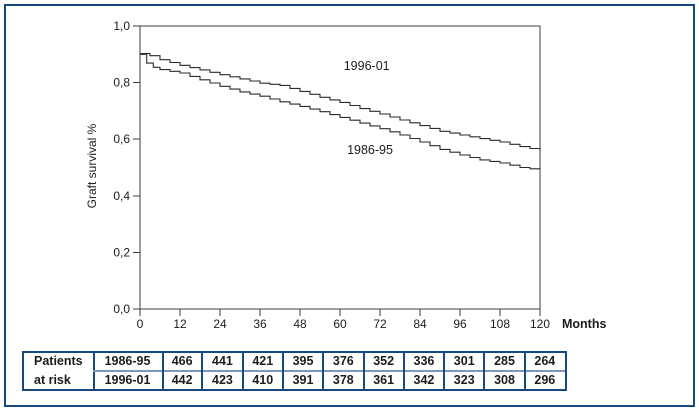 This screenshot has height=411, width=699. Describe the element at coordinates (121, 83) in the screenshot. I see `y-tick-label: 0,8` at that location.